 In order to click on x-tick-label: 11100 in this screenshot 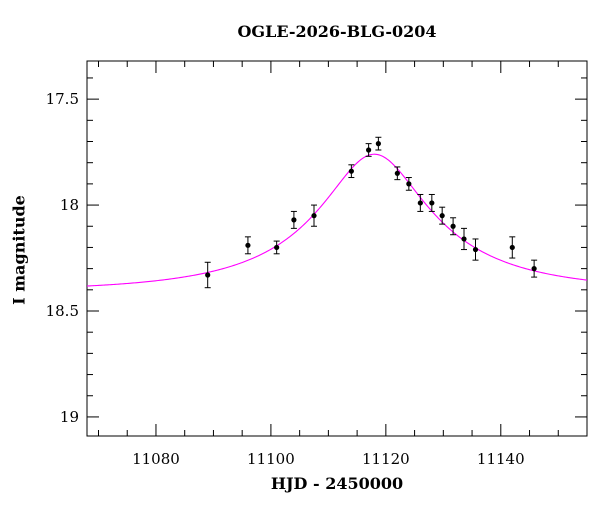, I will do `click(271, 459)`.